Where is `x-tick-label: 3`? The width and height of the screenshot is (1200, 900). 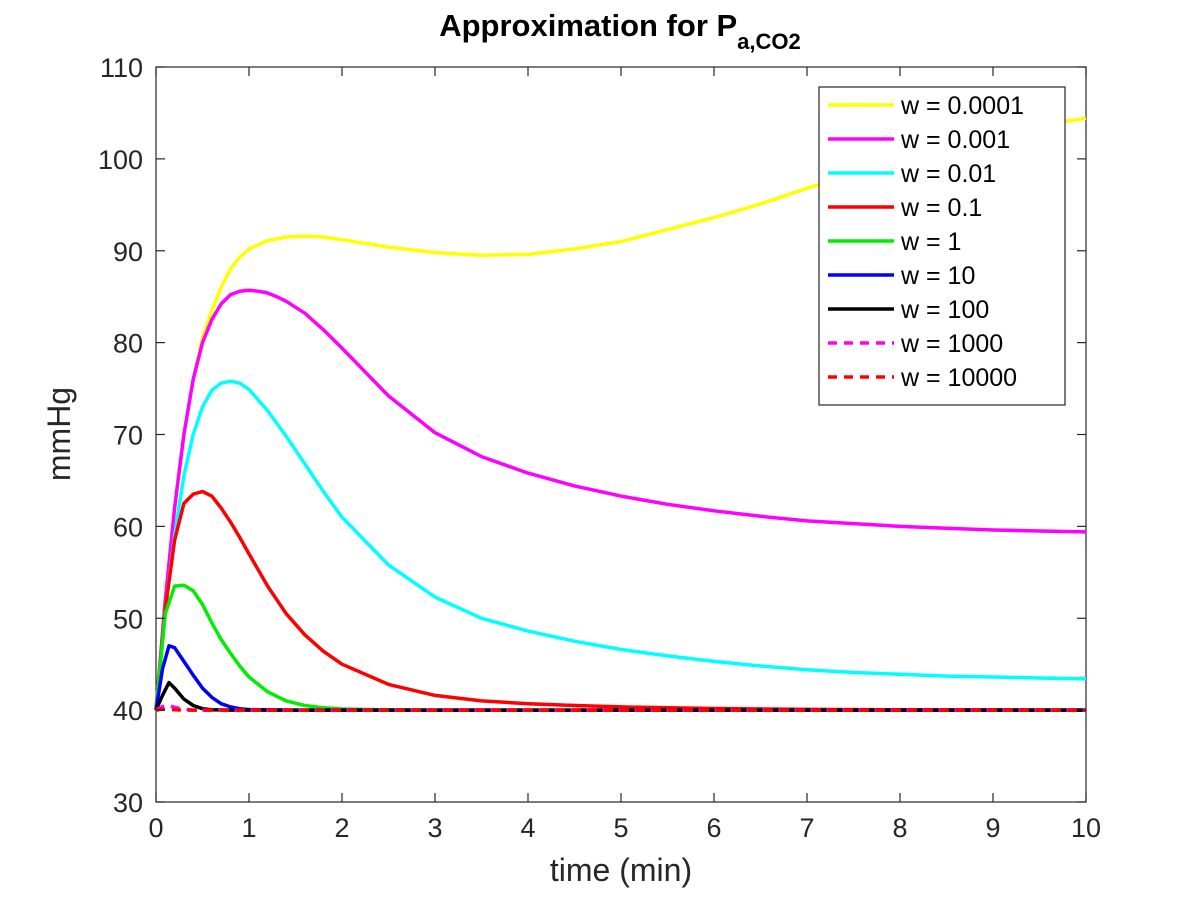
x-tick-label: 3 is located at coordinates (434, 828).